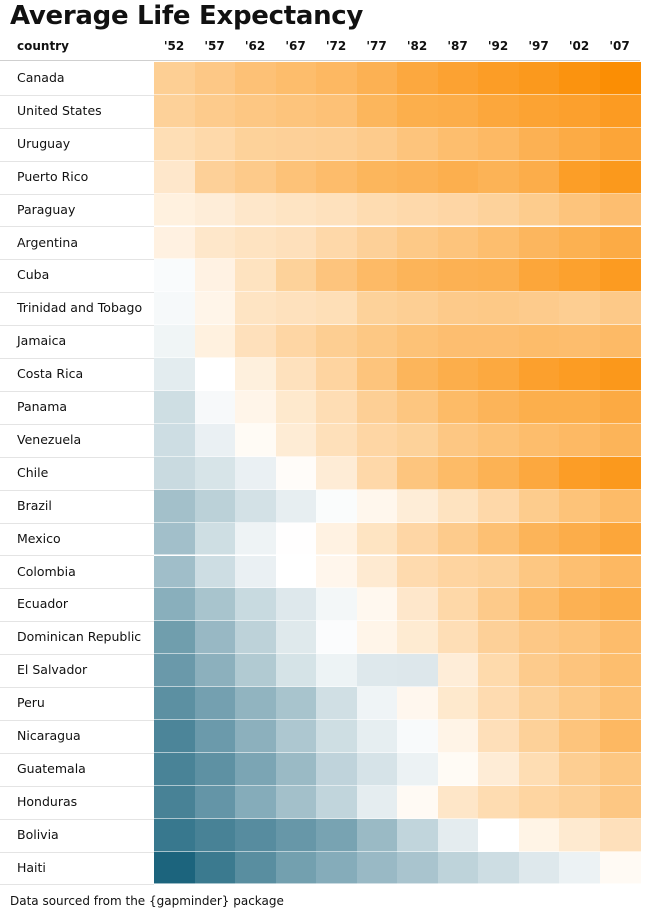 This screenshot has height=917, width=645. Describe the element at coordinates (417, 46) in the screenshot. I see `year-column-header: '82` at that location.